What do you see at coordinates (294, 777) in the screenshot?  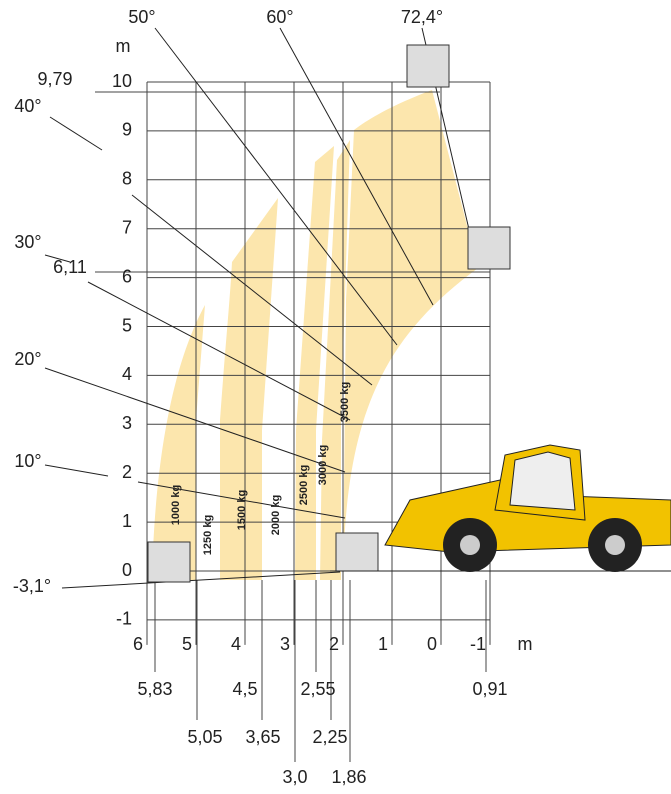 I see `reach-label: 3,0` at bounding box center [294, 777].